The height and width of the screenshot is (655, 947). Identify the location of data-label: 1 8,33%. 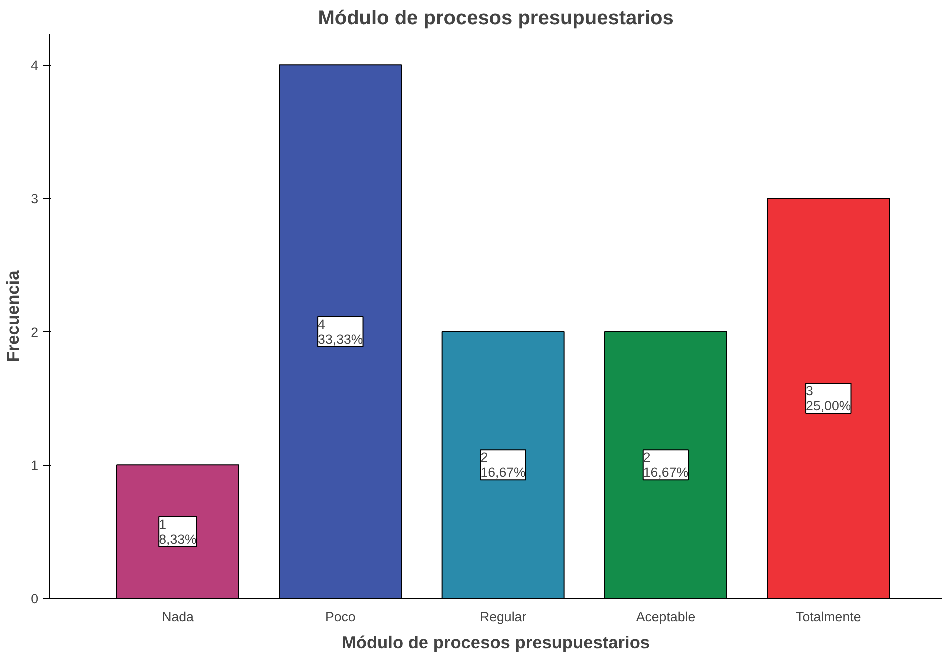
(178, 531).